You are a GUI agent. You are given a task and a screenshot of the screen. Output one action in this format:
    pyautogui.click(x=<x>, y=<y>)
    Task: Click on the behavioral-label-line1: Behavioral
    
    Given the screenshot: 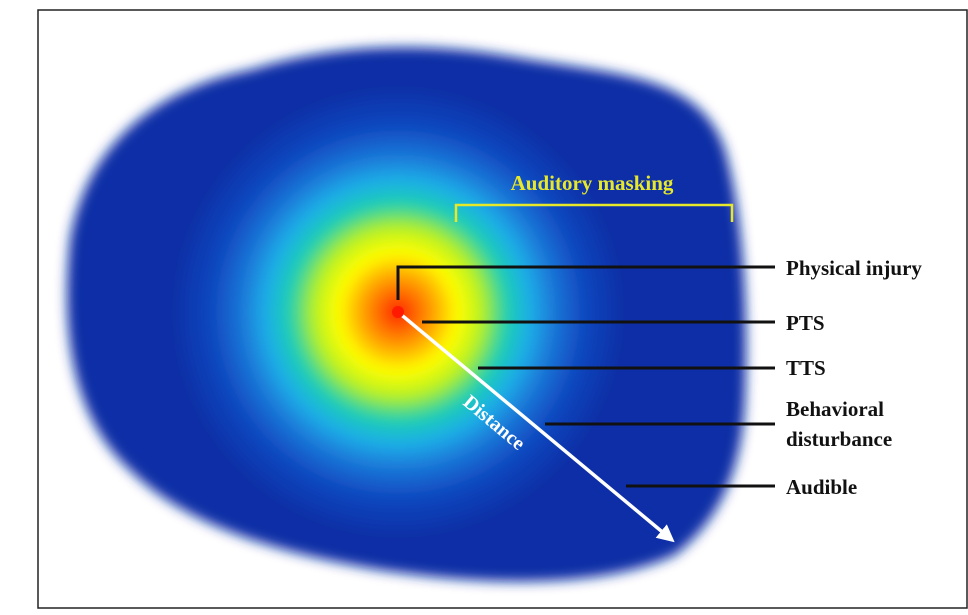 What is the action you would take?
    pyautogui.click(x=835, y=409)
    